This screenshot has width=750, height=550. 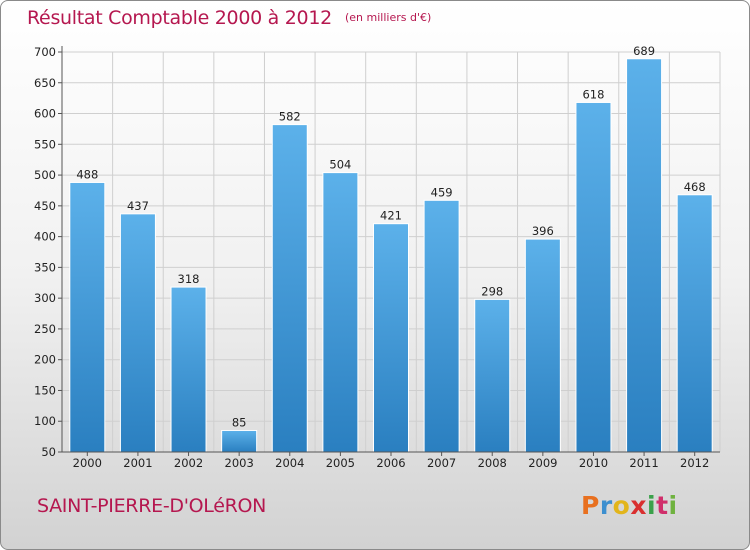 What do you see at coordinates (45, 390) in the screenshot?
I see `y-tick-label: 150` at bounding box center [45, 390].